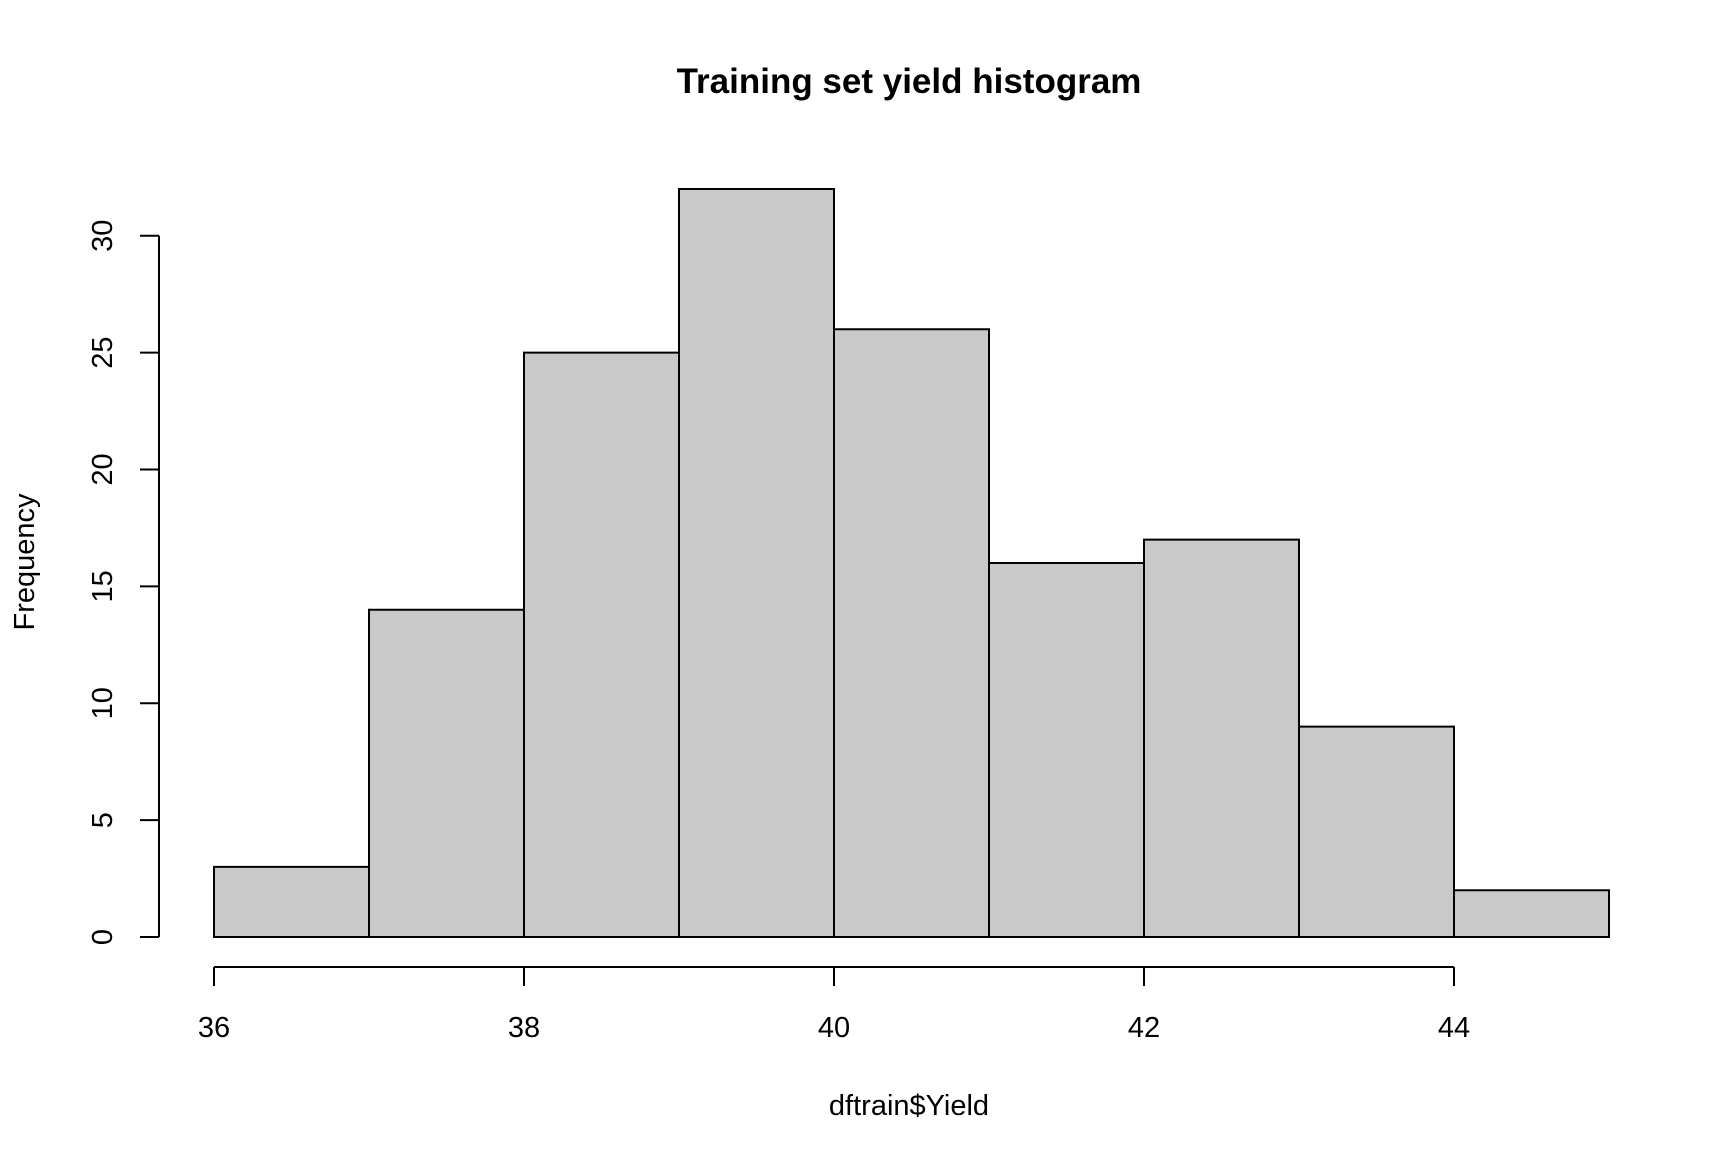  I want to click on x-axis-label: dftrain$Yield, so click(909, 1106).